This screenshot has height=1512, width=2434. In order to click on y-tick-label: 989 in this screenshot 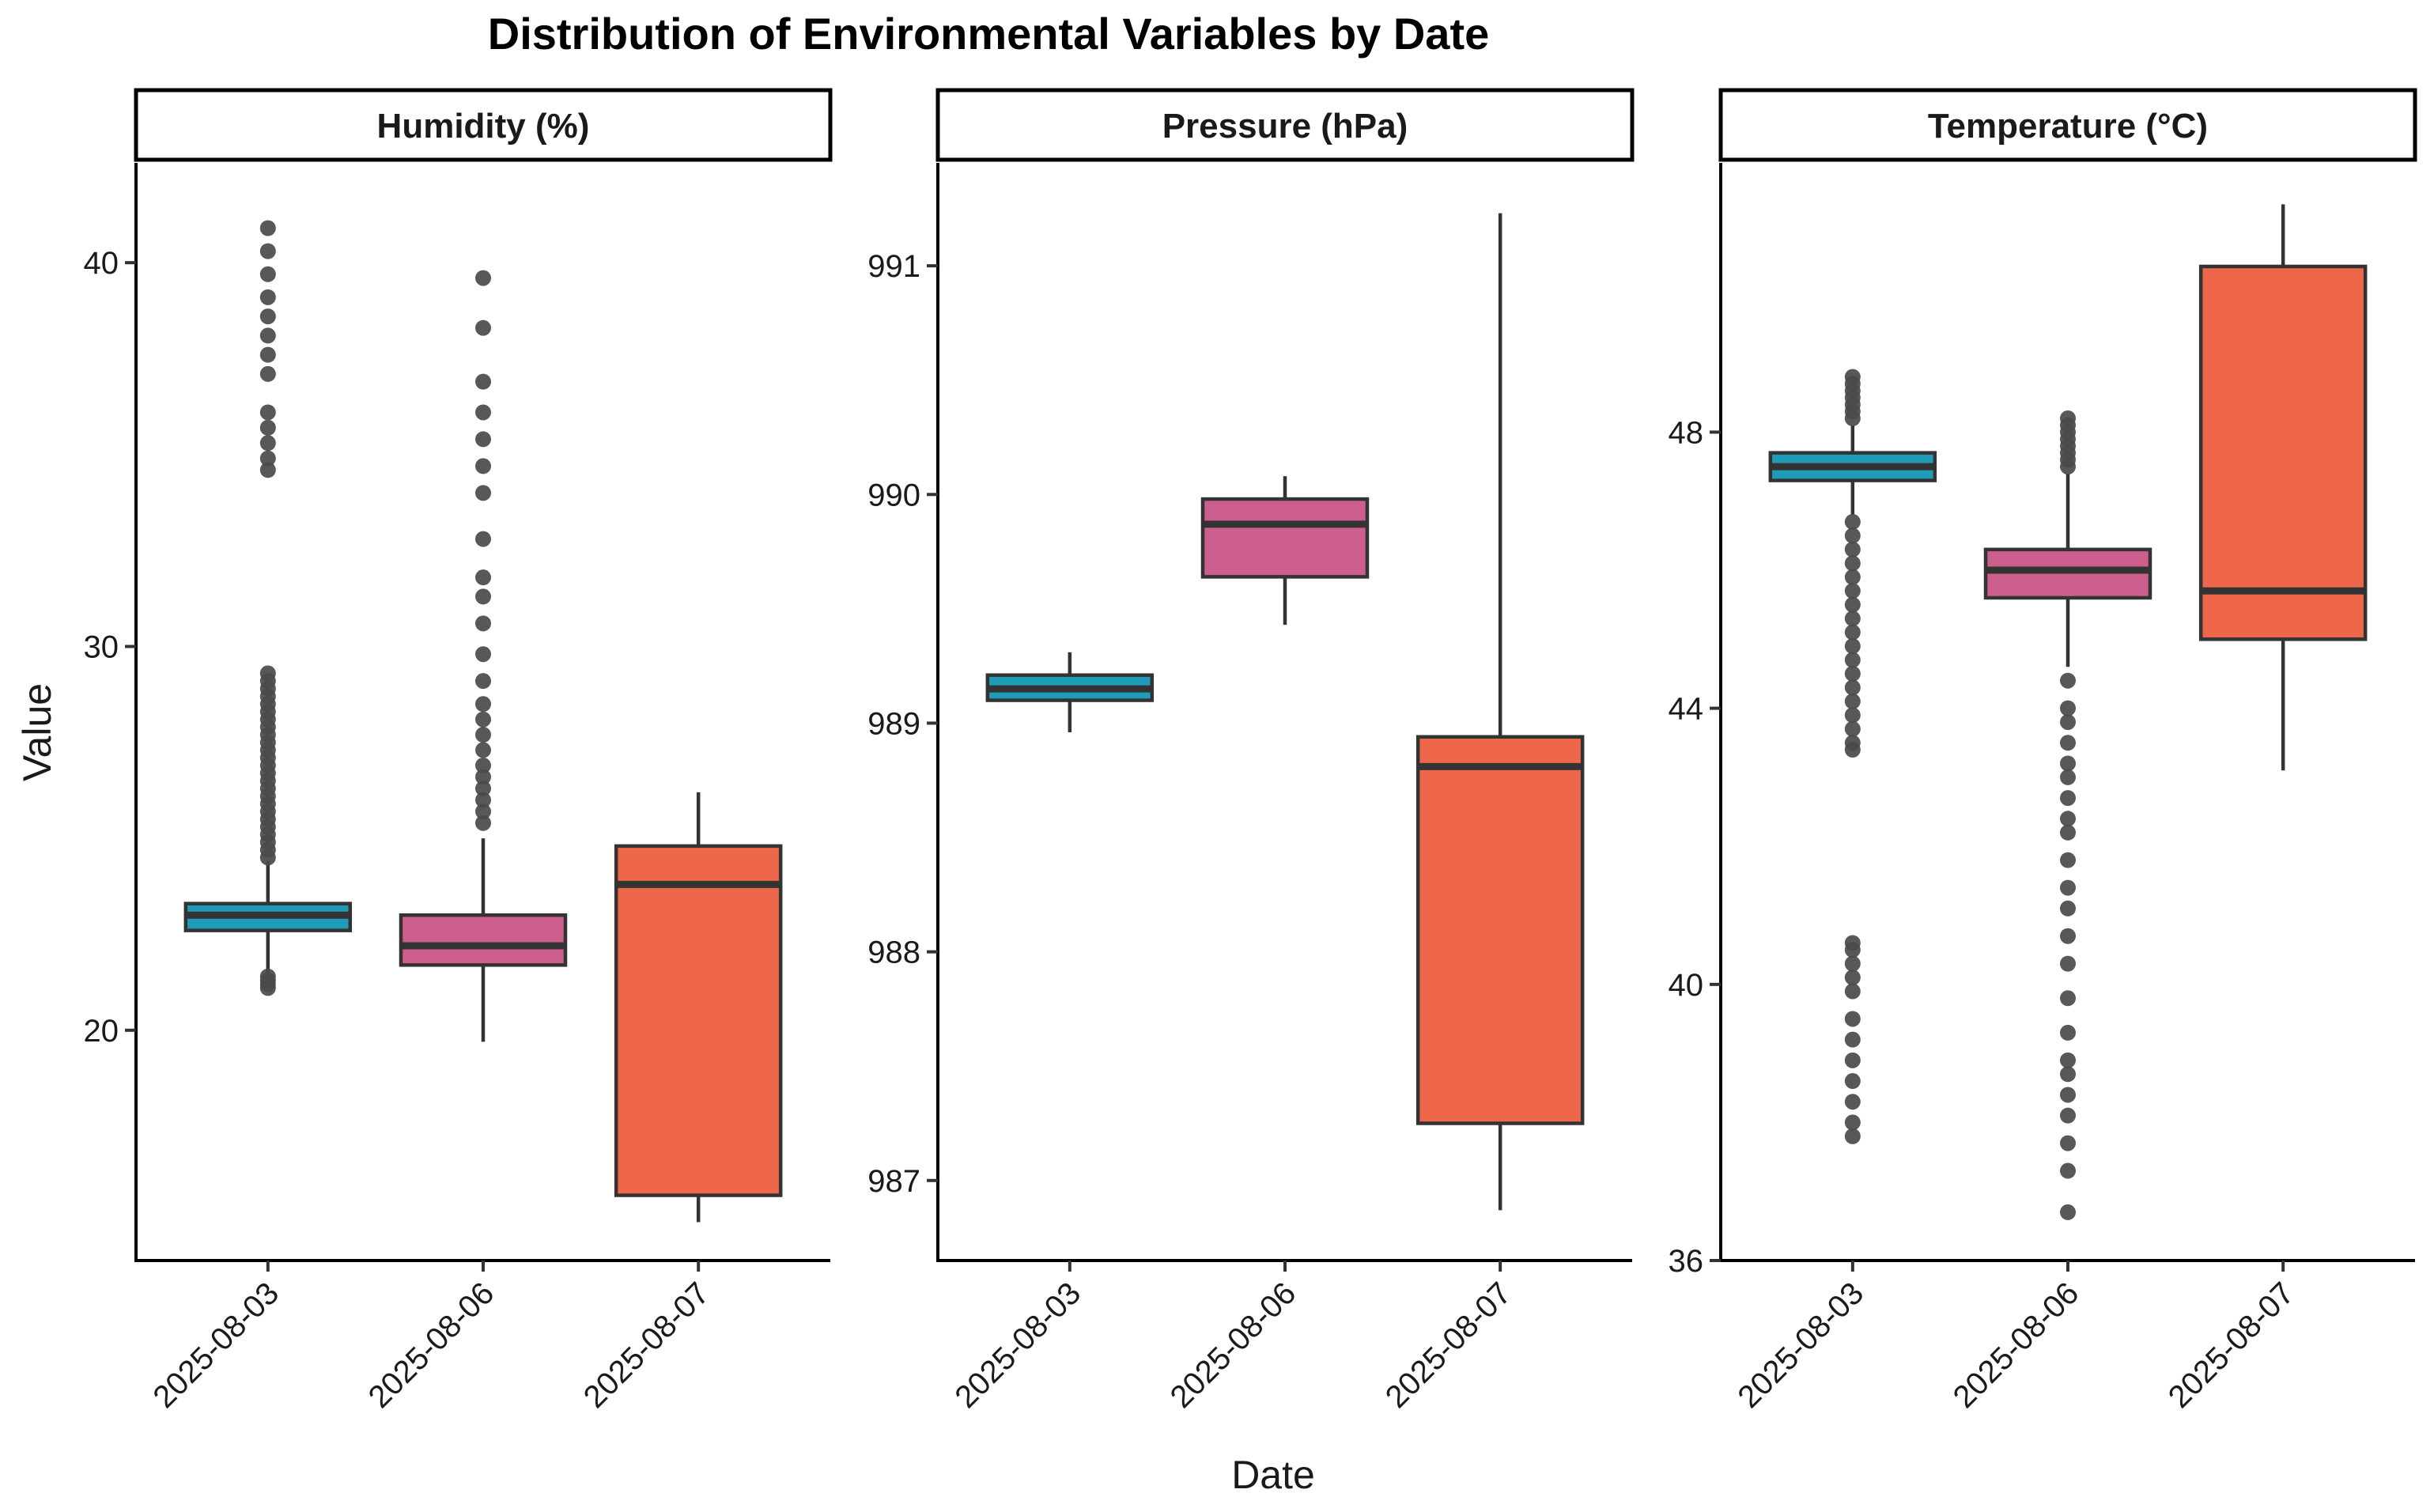, I will do `click(893, 723)`.